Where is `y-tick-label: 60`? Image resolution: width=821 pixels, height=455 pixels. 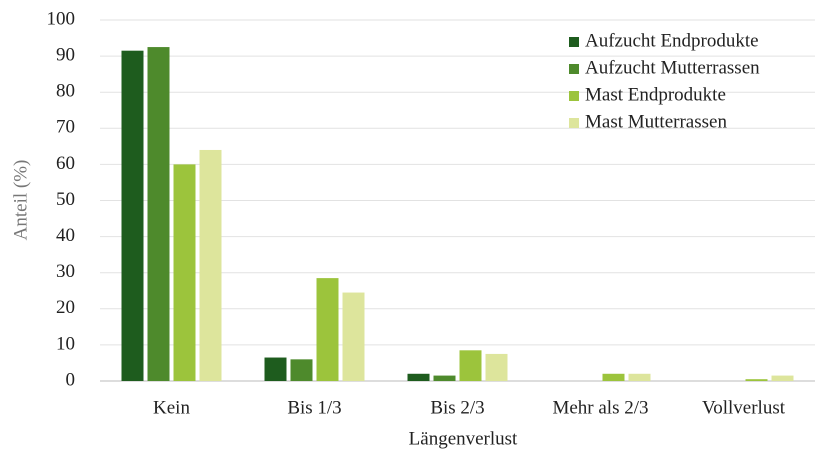
y-tick-label: 60 is located at coordinates (65, 163).